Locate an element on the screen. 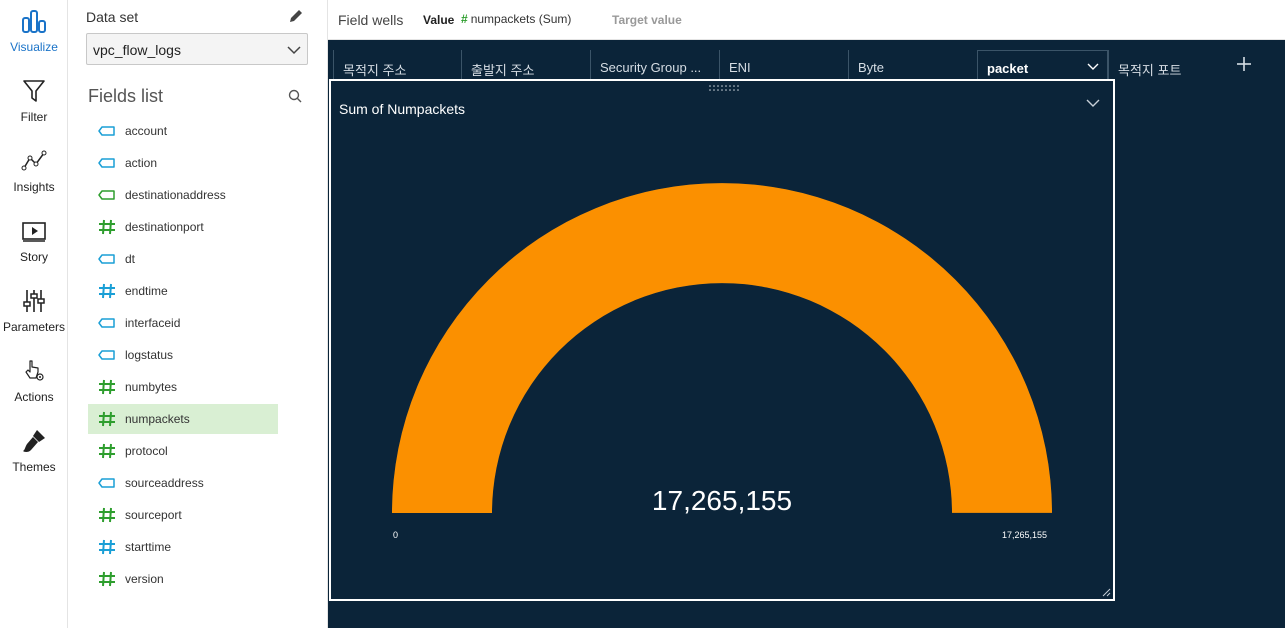  nav-label: Visualize is located at coordinates (34, 47).